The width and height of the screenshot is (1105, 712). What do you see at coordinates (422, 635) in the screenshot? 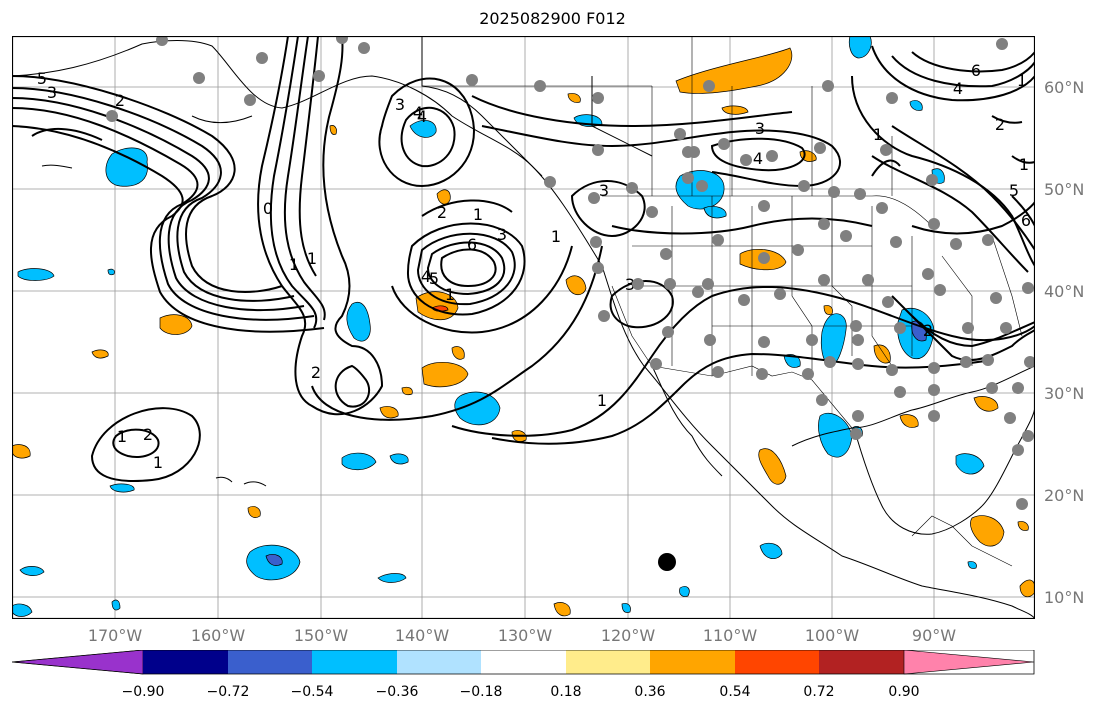
I see `longitude-label: 140°W` at bounding box center [422, 635].